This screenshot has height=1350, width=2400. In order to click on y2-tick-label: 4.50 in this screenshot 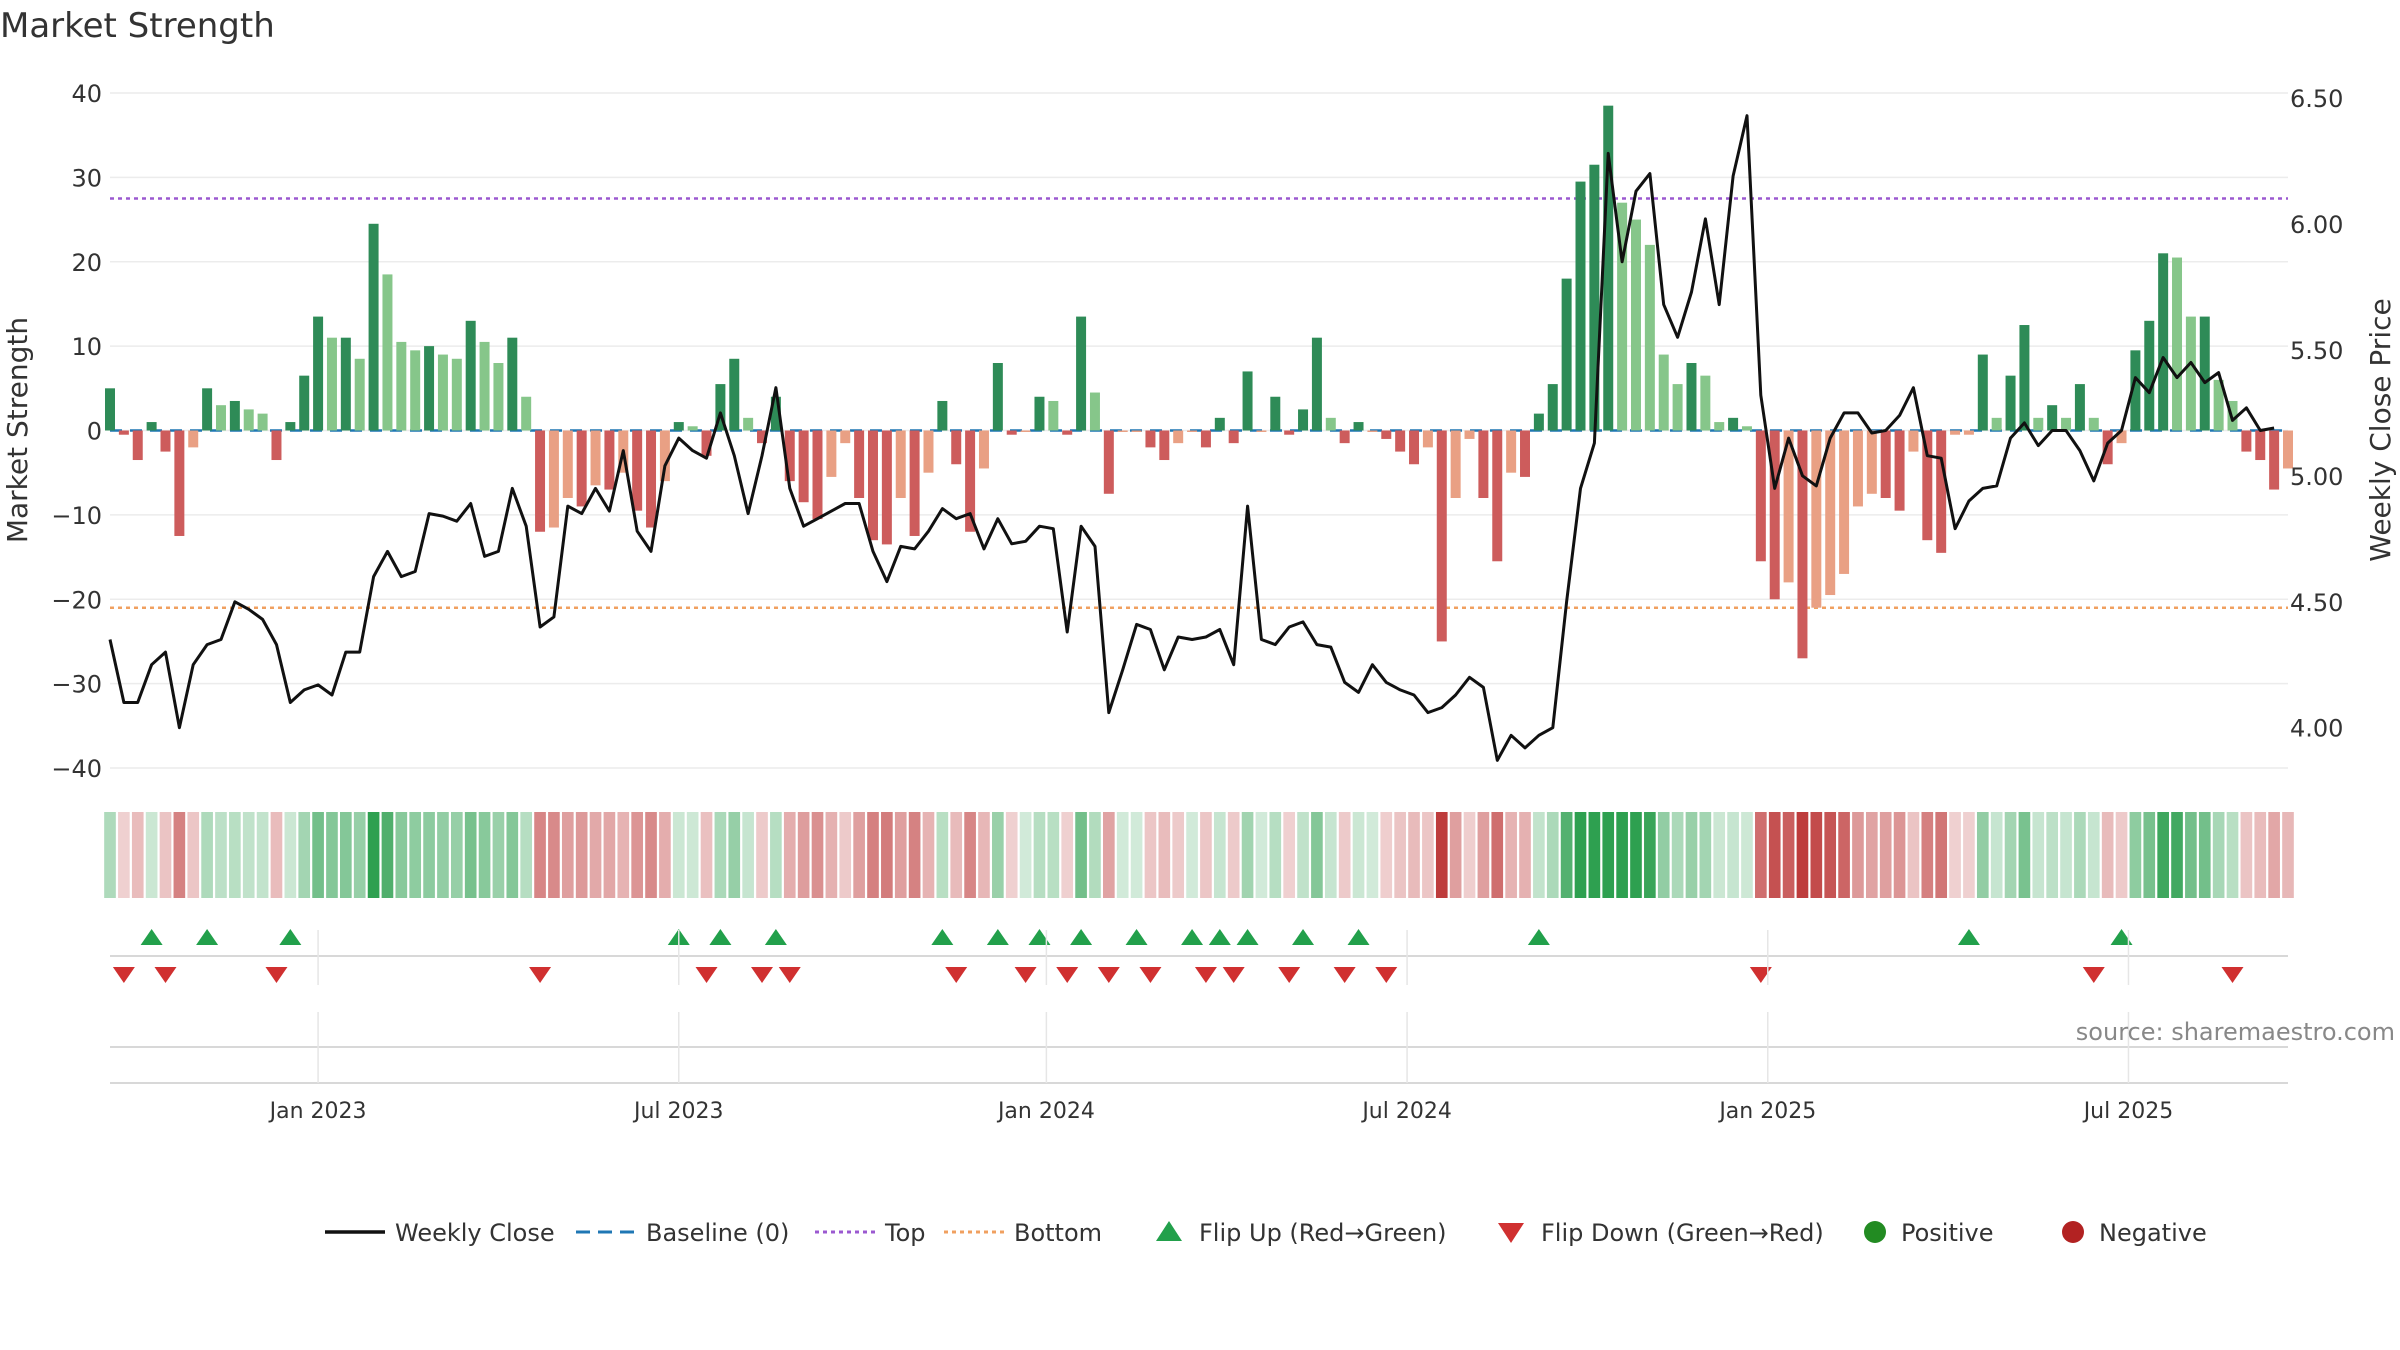, I will do `click(2316, 603)`.